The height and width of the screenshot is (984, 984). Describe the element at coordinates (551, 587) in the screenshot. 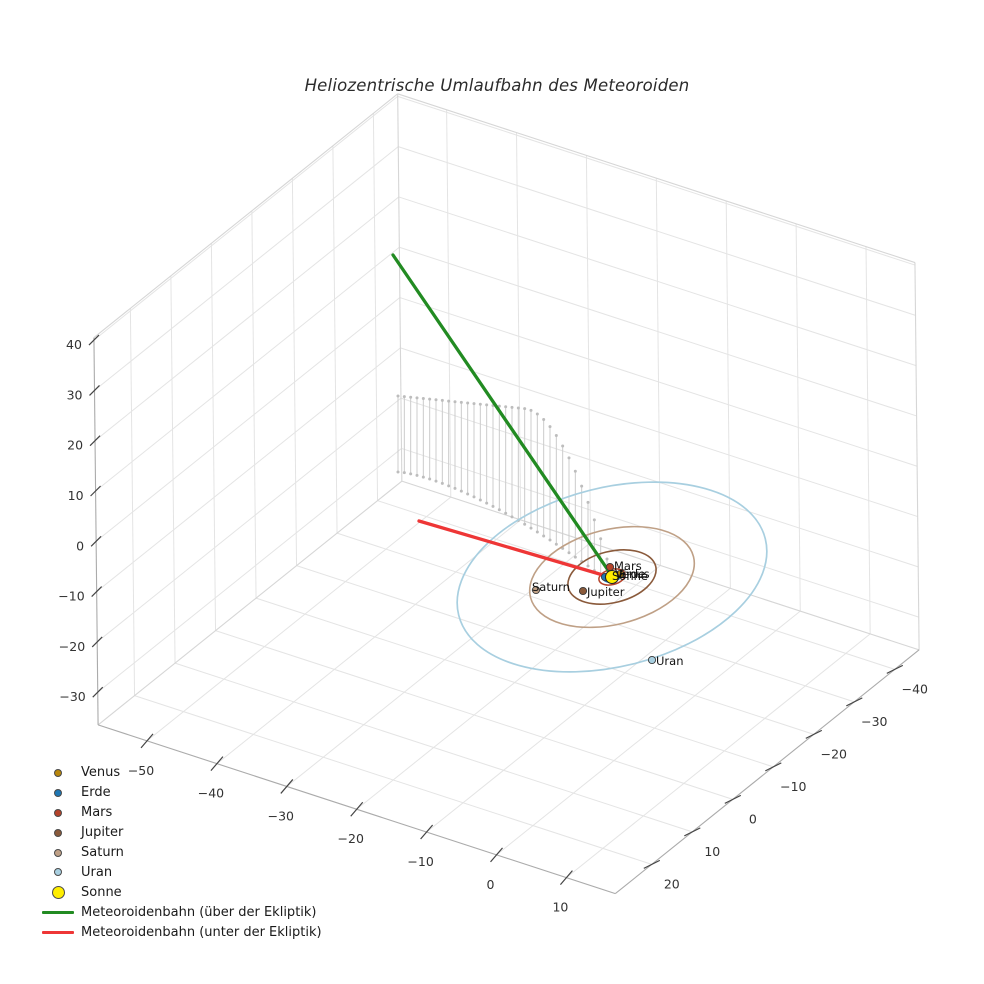

I see `label-saturn: Saturn` at that location.